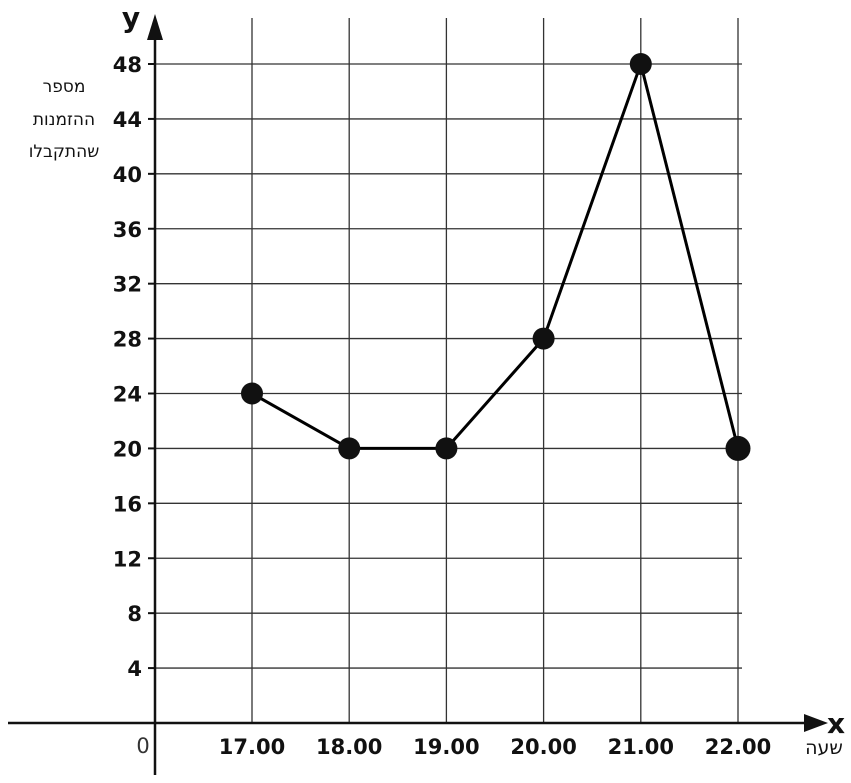 The width and height of the screenshot is (851, 783). I want to click on y-tick-label: 28, so click(127, 340).